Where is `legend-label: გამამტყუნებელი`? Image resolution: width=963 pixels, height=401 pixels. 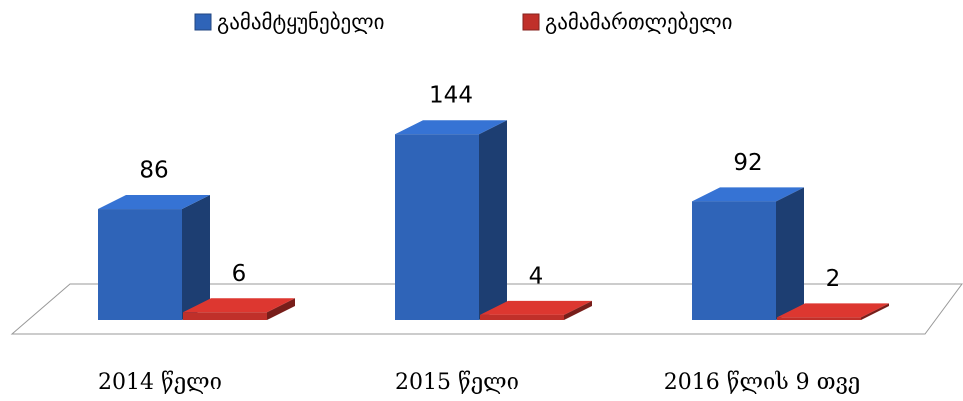
legend-label: გამამტყუნებელი is located at coordinates (300, 22).